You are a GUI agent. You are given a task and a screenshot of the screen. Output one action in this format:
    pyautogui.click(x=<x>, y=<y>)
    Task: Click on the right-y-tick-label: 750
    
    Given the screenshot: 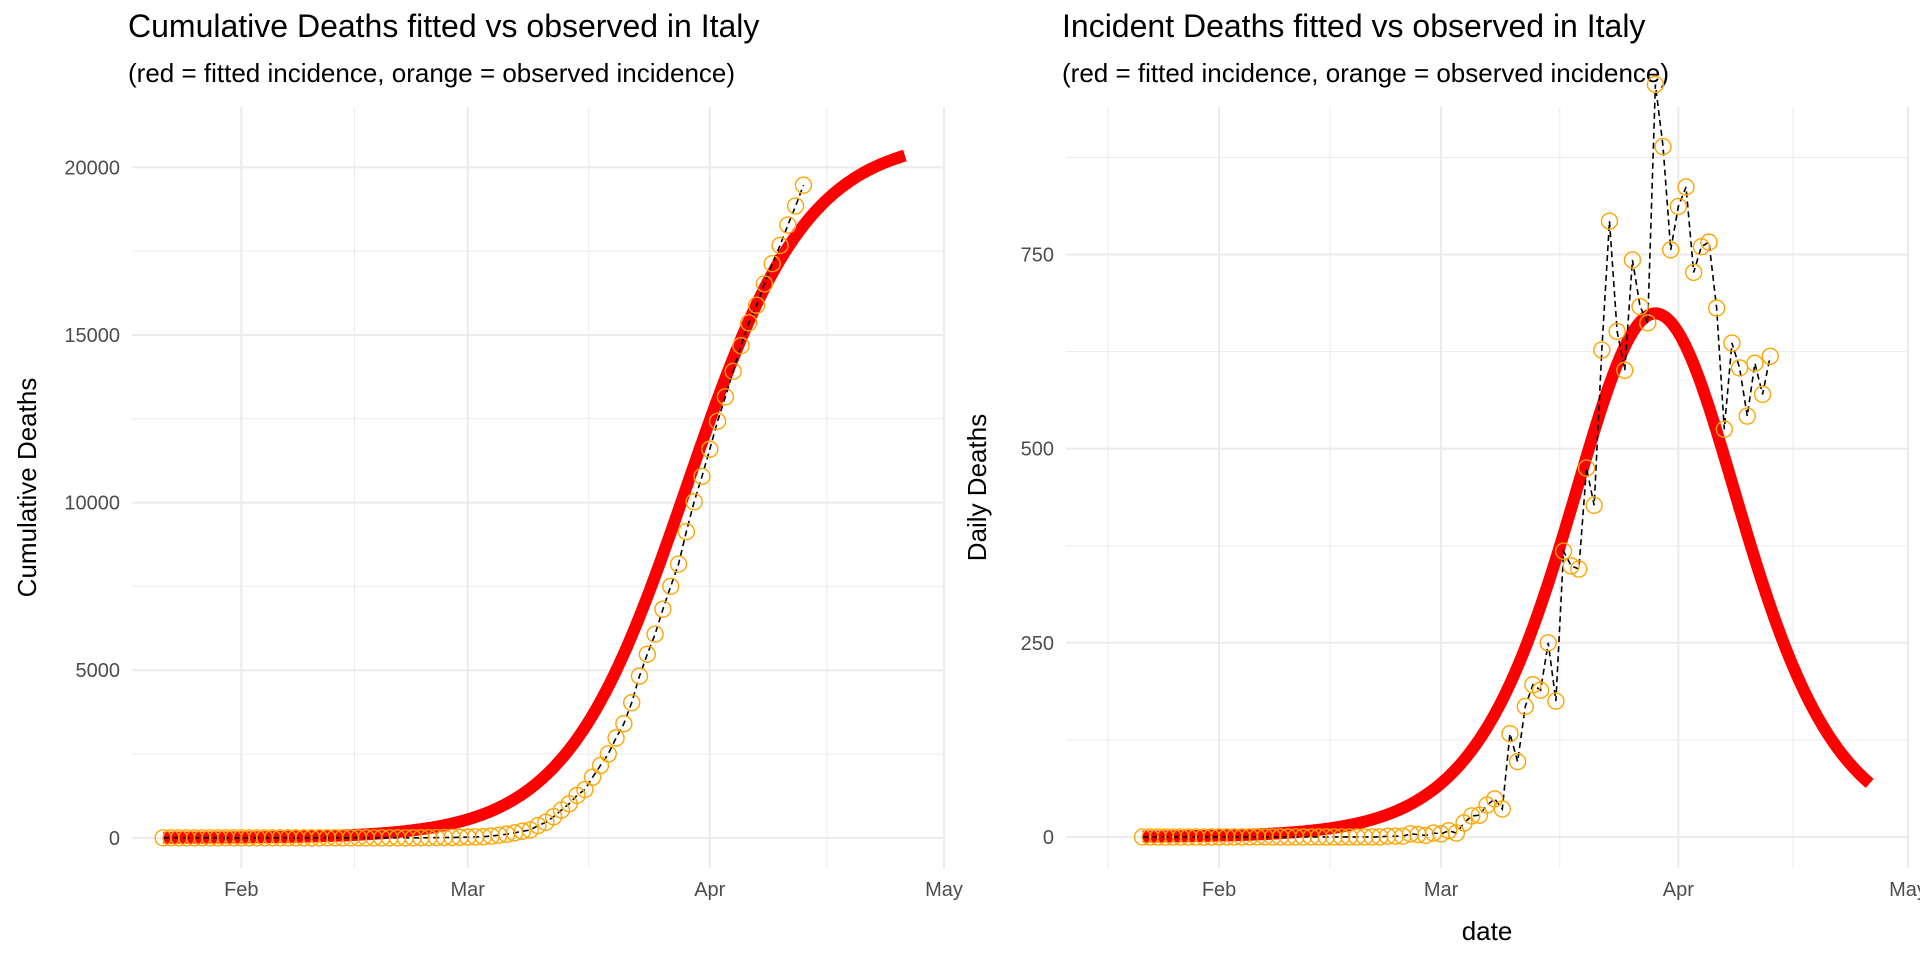 What is the action you would take?
    pyautogui.click(x=1037, y=256)
    